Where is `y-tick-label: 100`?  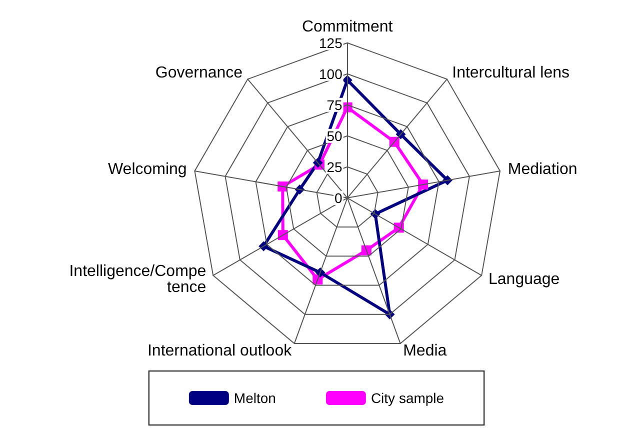
y-tick-label: 100 is located at coordinates (330, 74).